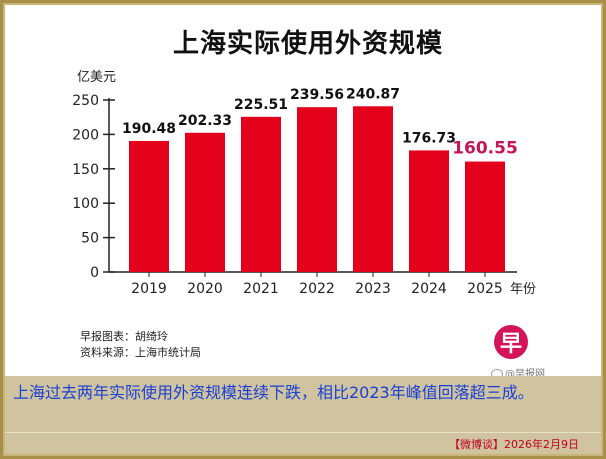  What do you see at coordinates (307, 44) in the screenshot?
I see `chart-title: 上海实际使用外资规模` at bounding box center [307, 44].